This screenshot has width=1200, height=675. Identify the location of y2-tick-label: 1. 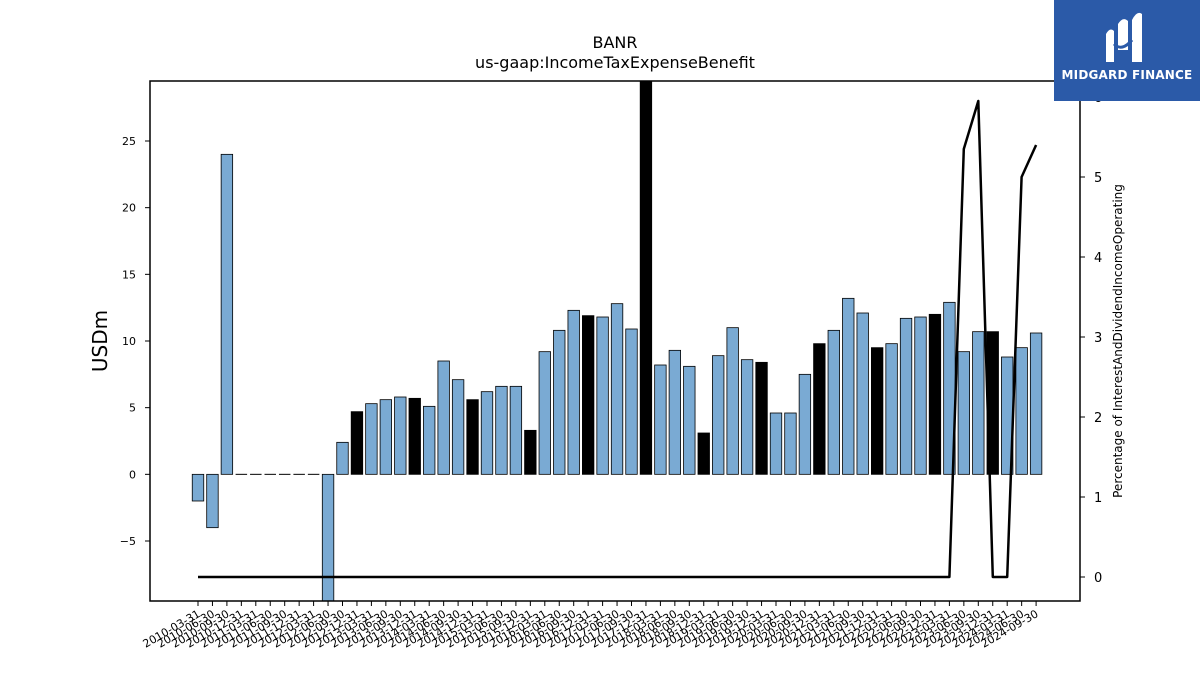
(1098, 498).